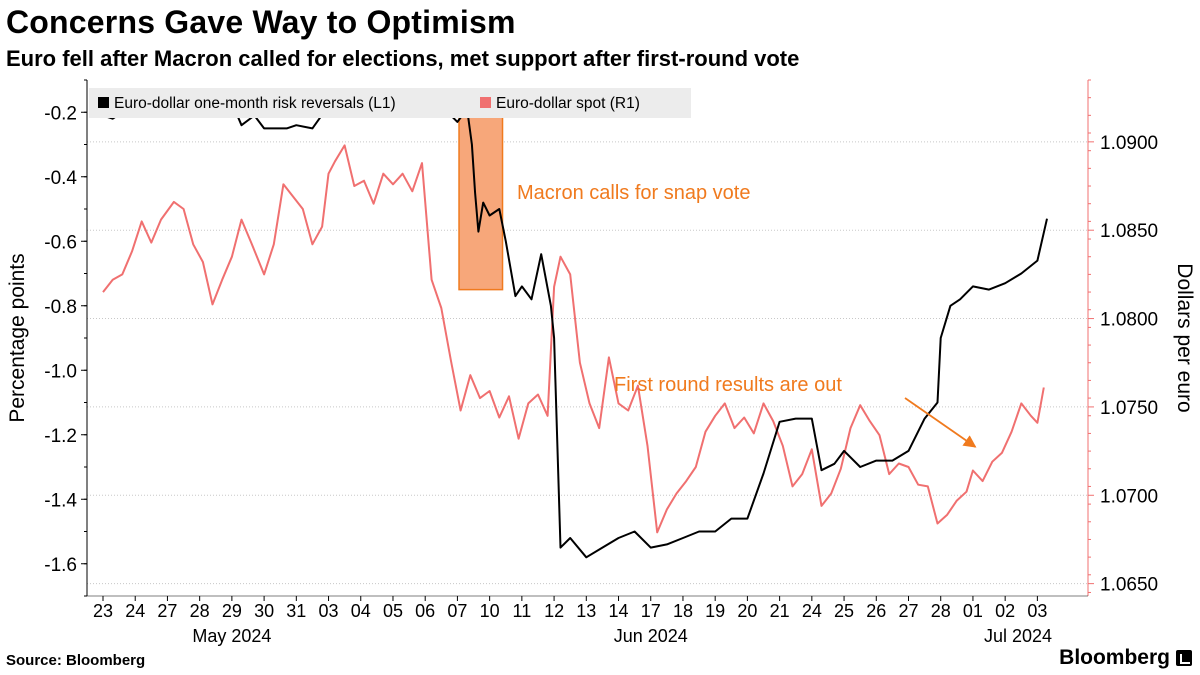  What do you see at coordinates (651, 611) in the screenshot?
I see `x-axis-tick-label: 17` at bounding box center [651, 611].